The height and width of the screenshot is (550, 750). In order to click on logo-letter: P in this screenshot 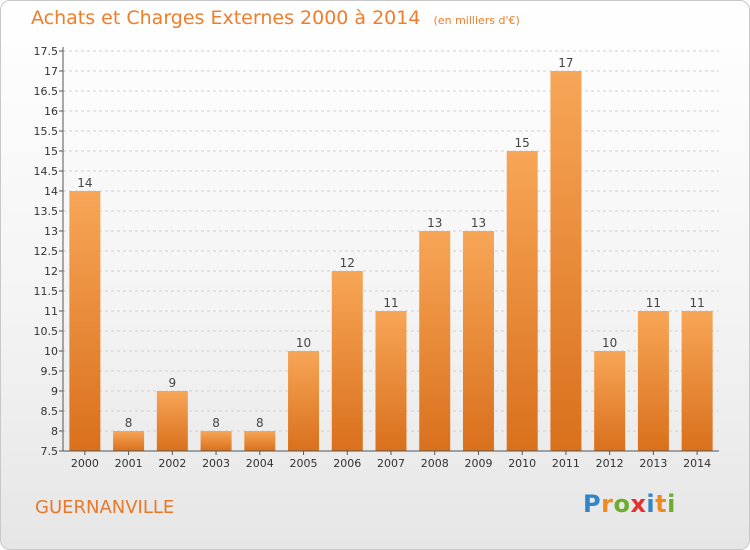, I will do `click(592, 504)`.